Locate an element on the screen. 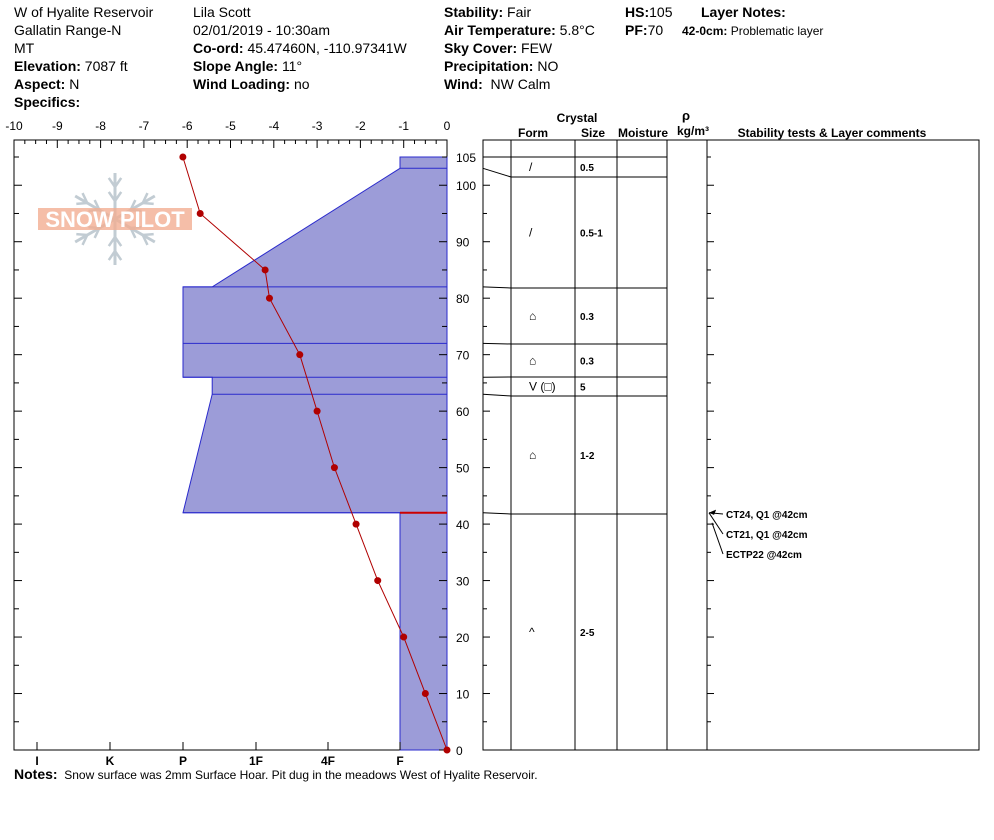  pf-value: 70 is located at coordinates (655, 30).